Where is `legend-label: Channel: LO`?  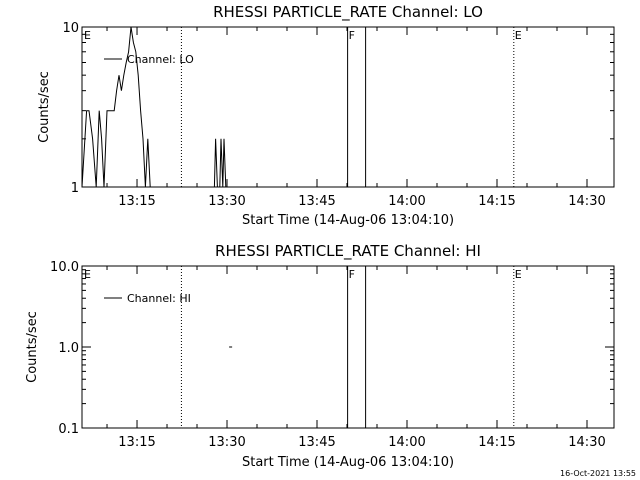 legend-label: Channel: LO is located at coordinates (160, 59).